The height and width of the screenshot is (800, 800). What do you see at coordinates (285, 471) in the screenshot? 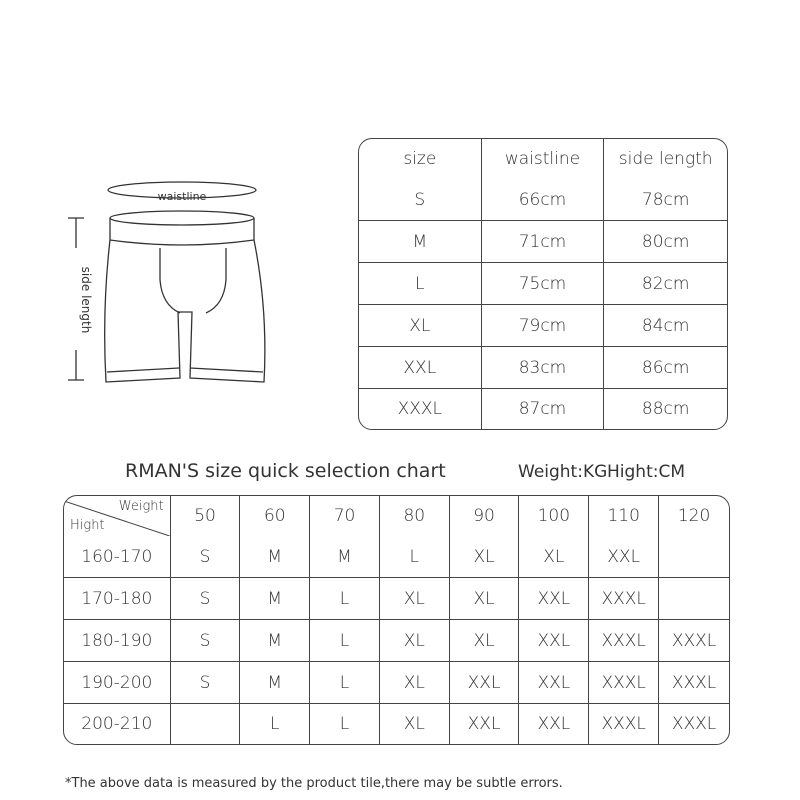
I see `chart-title: RMAN'S size quick selection chart` at bounding box center [285, 471].